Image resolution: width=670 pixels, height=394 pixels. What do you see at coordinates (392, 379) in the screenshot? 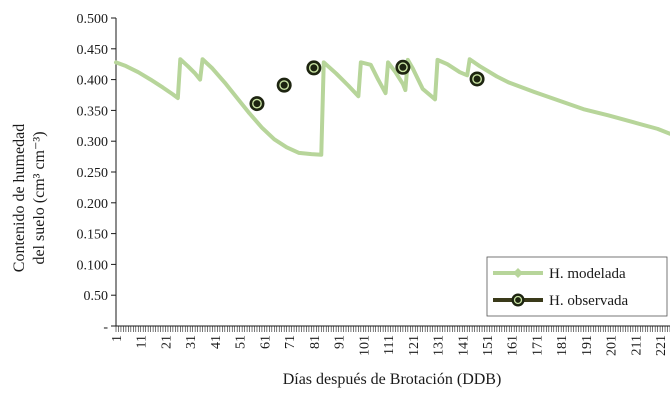
I see `x-axis-title: Días después de Brotación (DDB)` at bounding box center [392, 379].